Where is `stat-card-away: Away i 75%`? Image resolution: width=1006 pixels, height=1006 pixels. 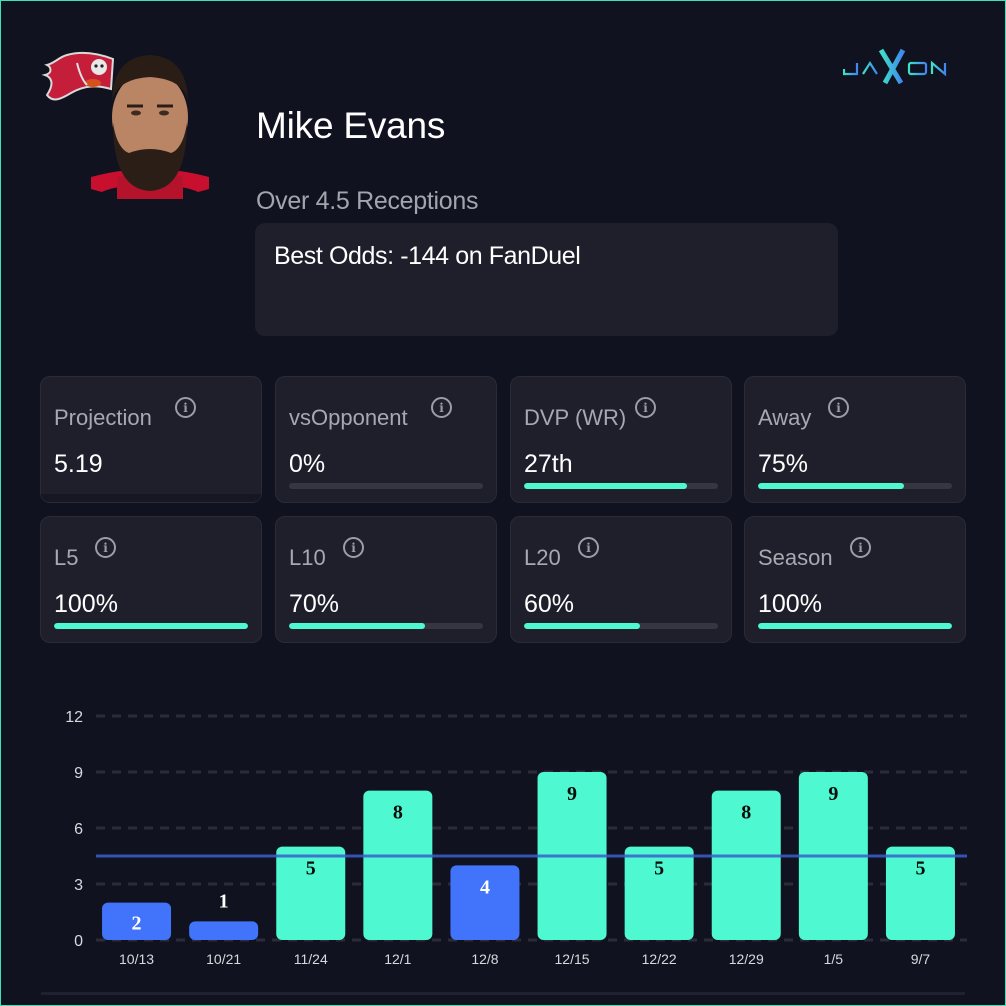
stat-card-away: Away i 75% is located at coordinates (855, 439).